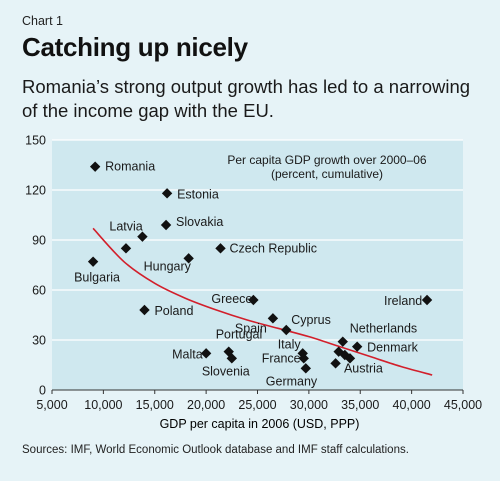  Describe the element at coordinates (35, 141) in the screenshot. I see `y-tick-label: 150` at that location.